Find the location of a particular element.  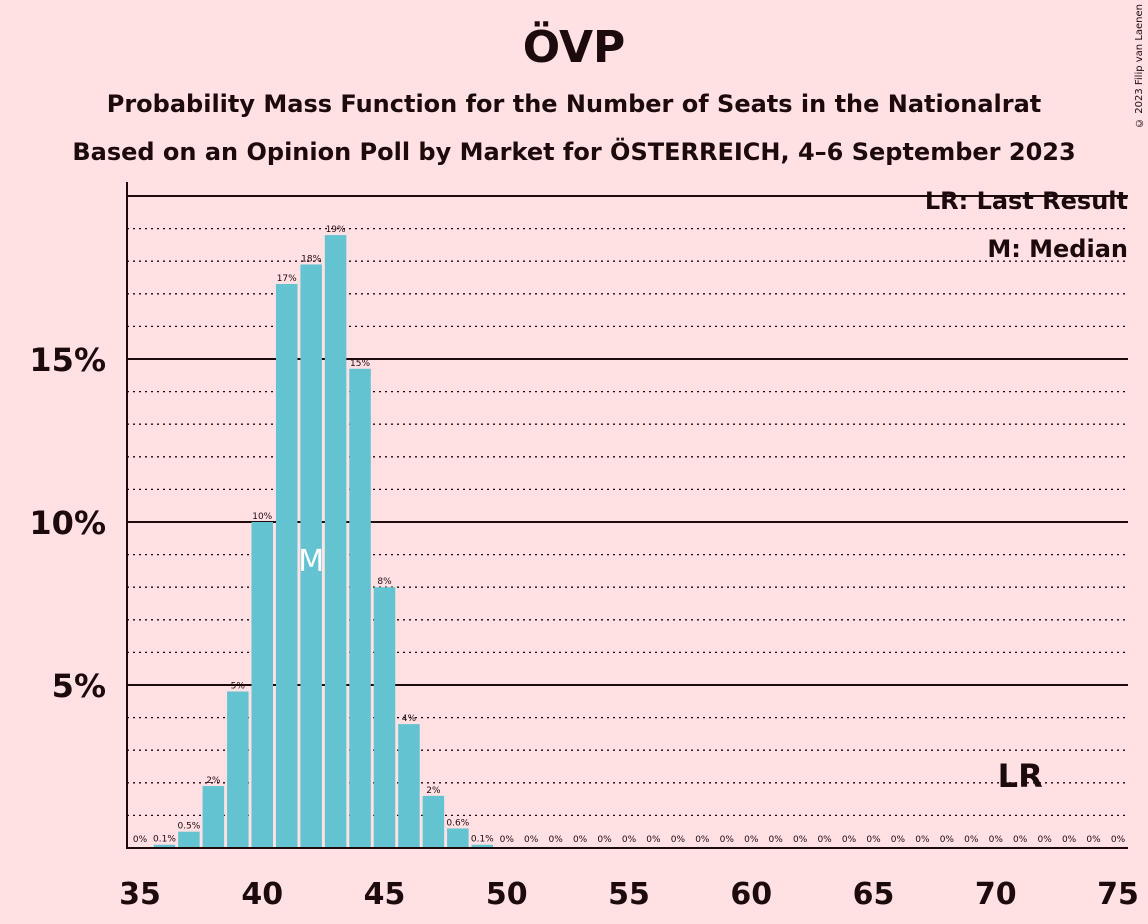

x-tick-label: 60 is located at coordinates (751, 894).